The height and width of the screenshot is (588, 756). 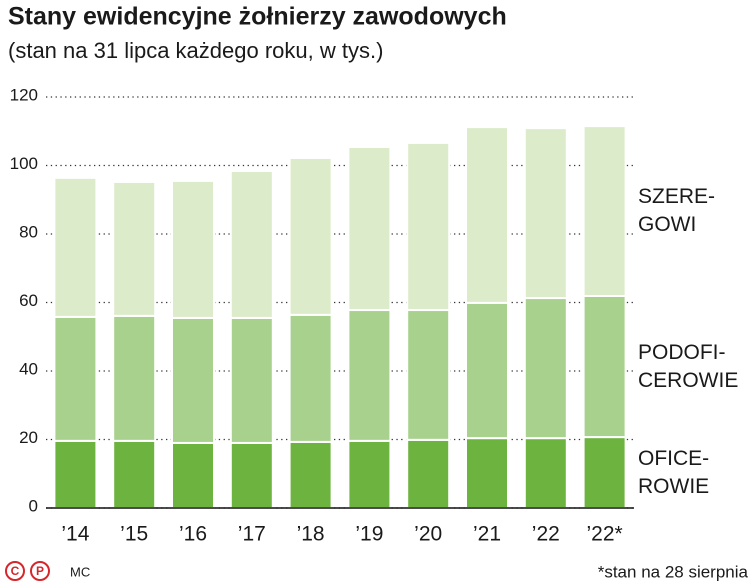 I want to click on x-tick-label: ’15, so click(x=134, y=534).